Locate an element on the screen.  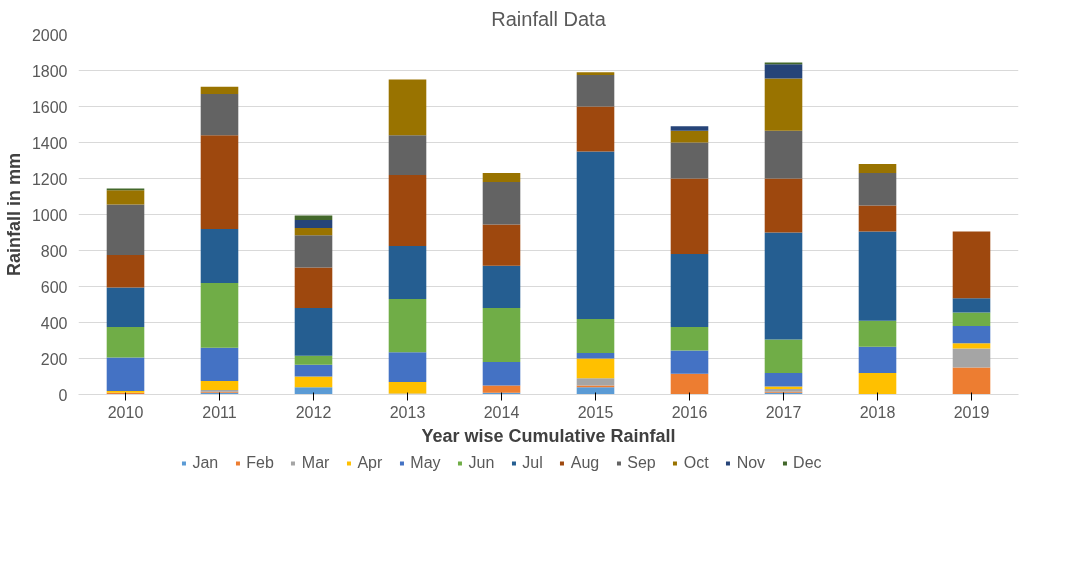
x-tick-label: 2010 is located at coordinates (125, 412).